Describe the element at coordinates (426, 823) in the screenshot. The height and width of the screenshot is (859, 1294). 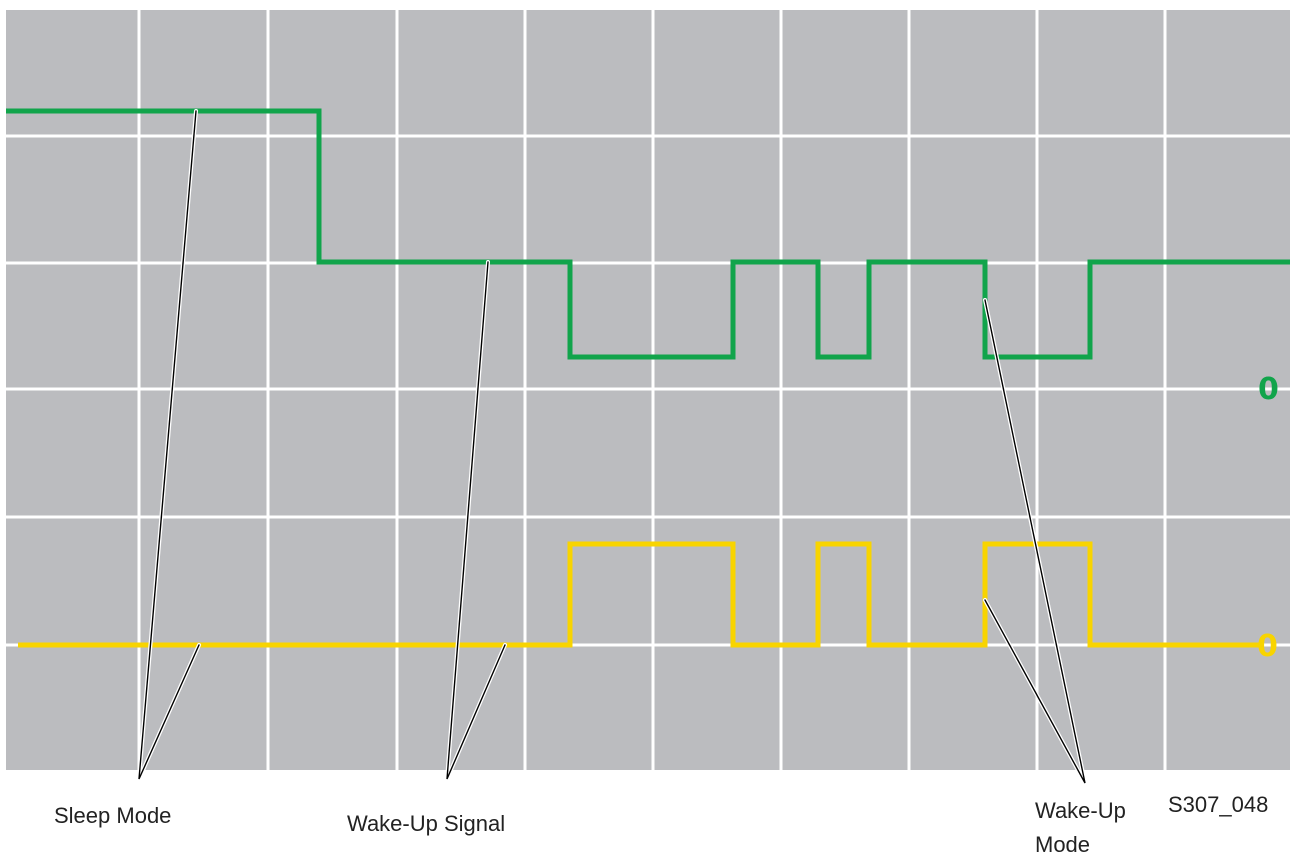
I see `wake-up-signal-label: Wake-Up Signal` at that location.